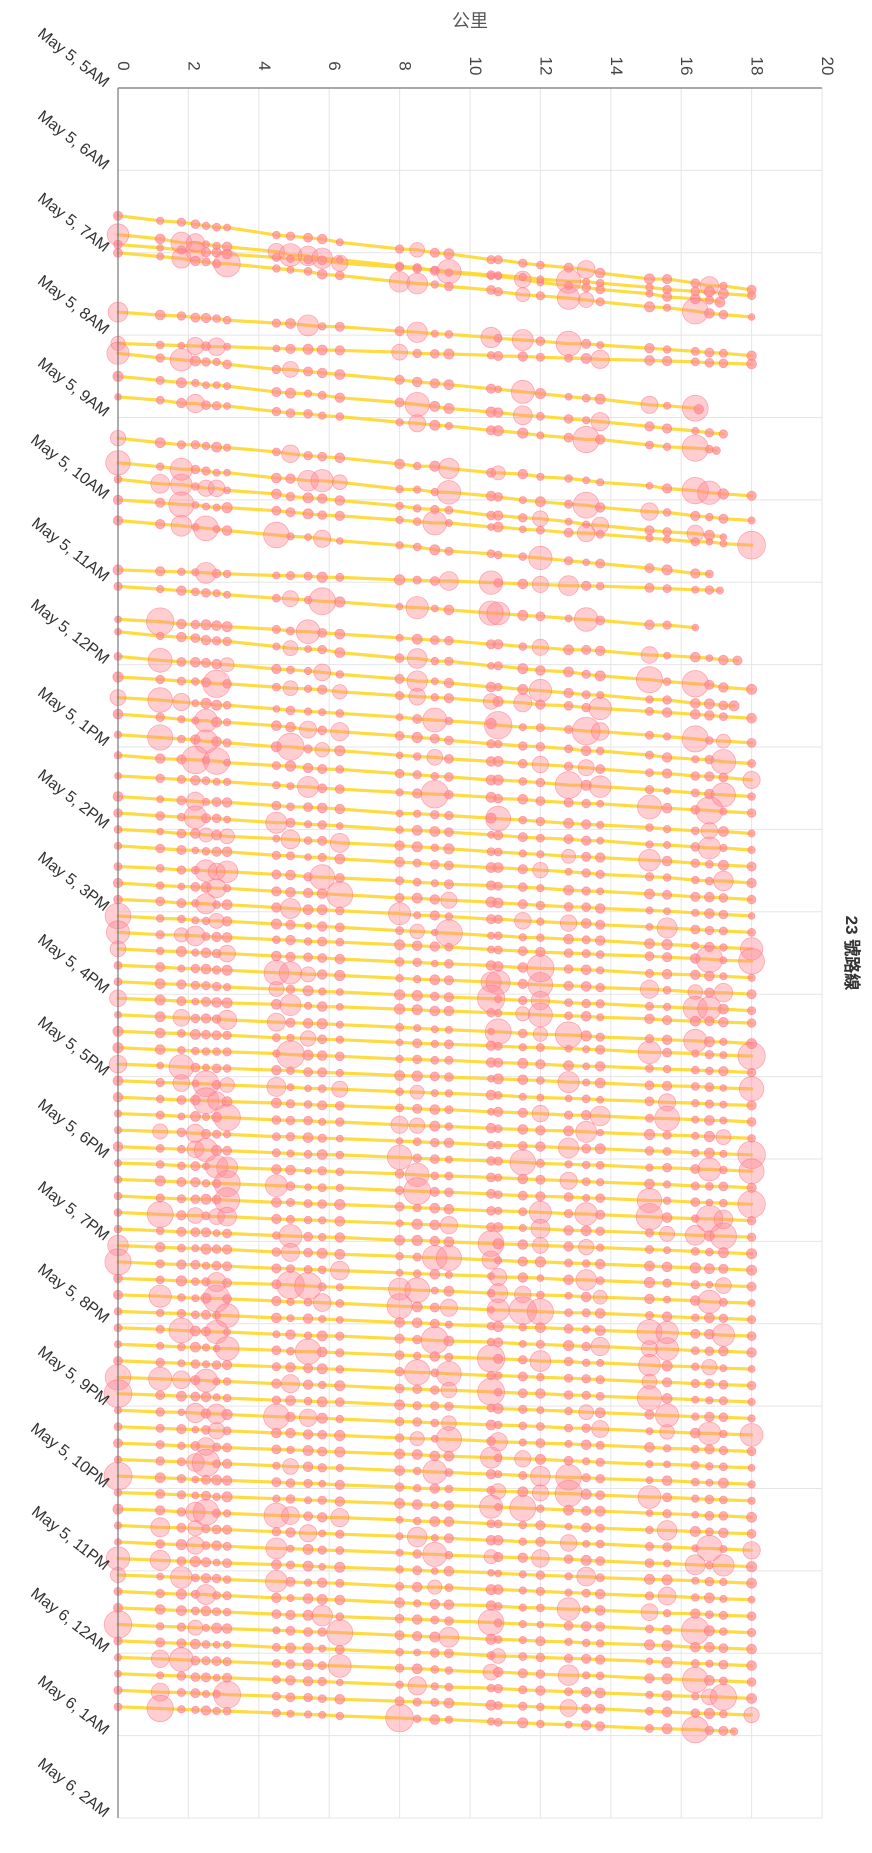 The image size is (872, 1853). I want to click on y-tick-label: May 6, 2AM, so click(73, 1788).